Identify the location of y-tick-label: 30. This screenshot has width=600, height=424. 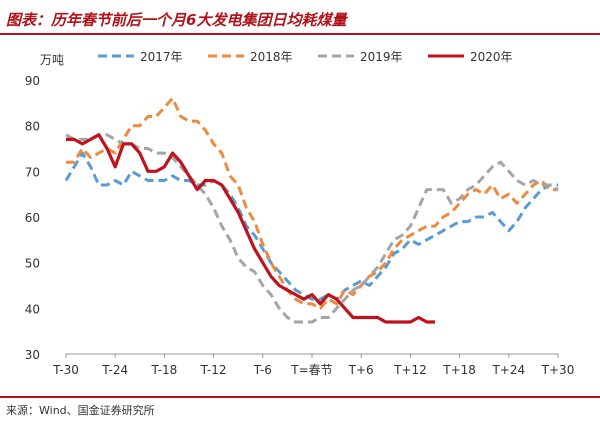
(32, 355).